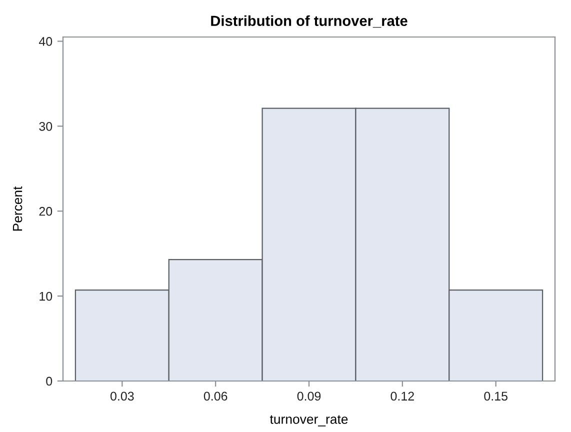 The width and height of the screenshot is (571, 432). I want to click on y-tick-label: 10, so click(46, 296).